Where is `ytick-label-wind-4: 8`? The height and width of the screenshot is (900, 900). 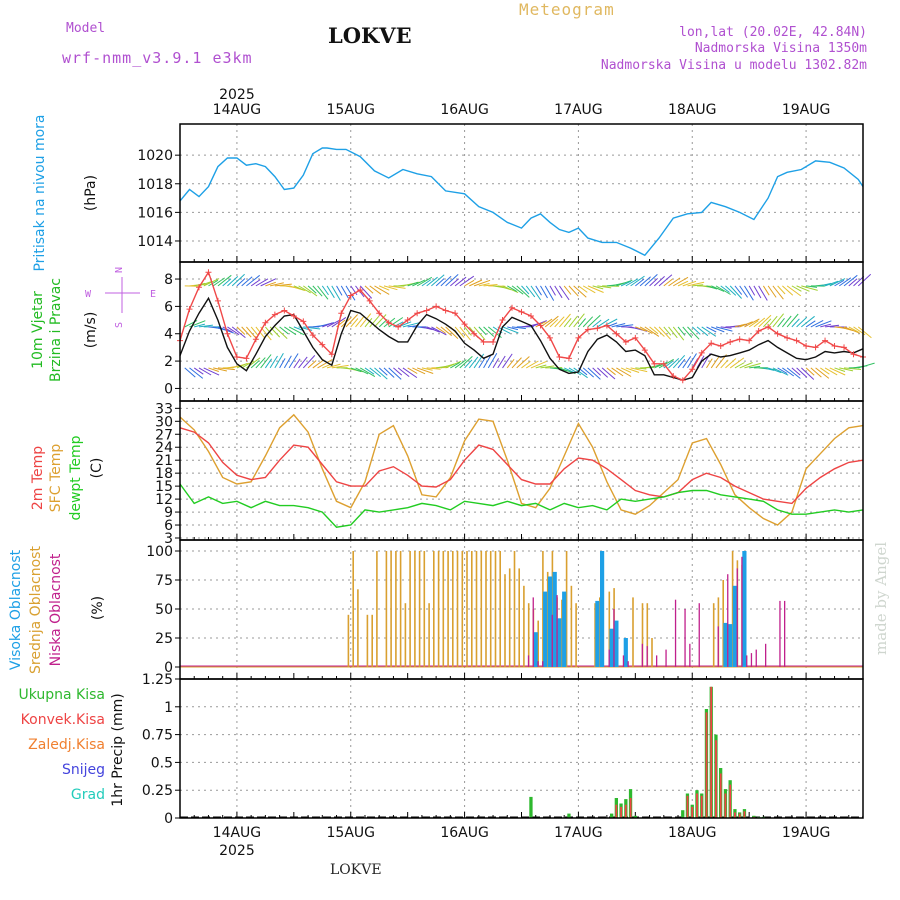
ytick-label-wind-4: 8 is located at coordinates (168, 280).